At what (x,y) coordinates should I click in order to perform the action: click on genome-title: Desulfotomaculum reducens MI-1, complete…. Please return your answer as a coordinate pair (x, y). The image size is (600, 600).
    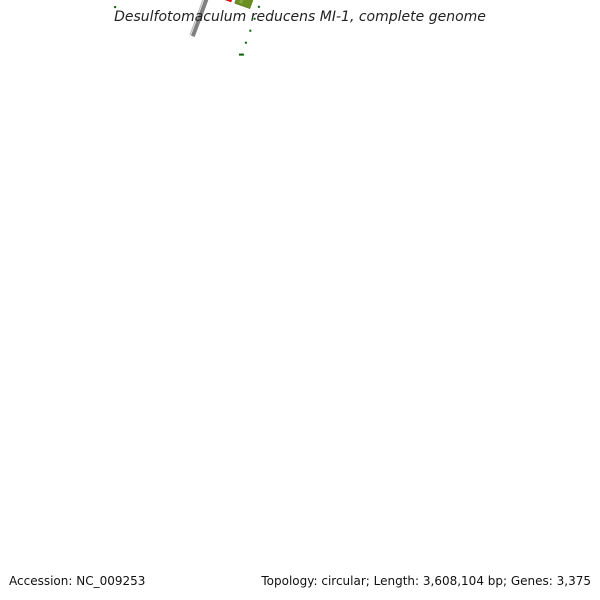
    Looking at the image, I should click on (300, 17).